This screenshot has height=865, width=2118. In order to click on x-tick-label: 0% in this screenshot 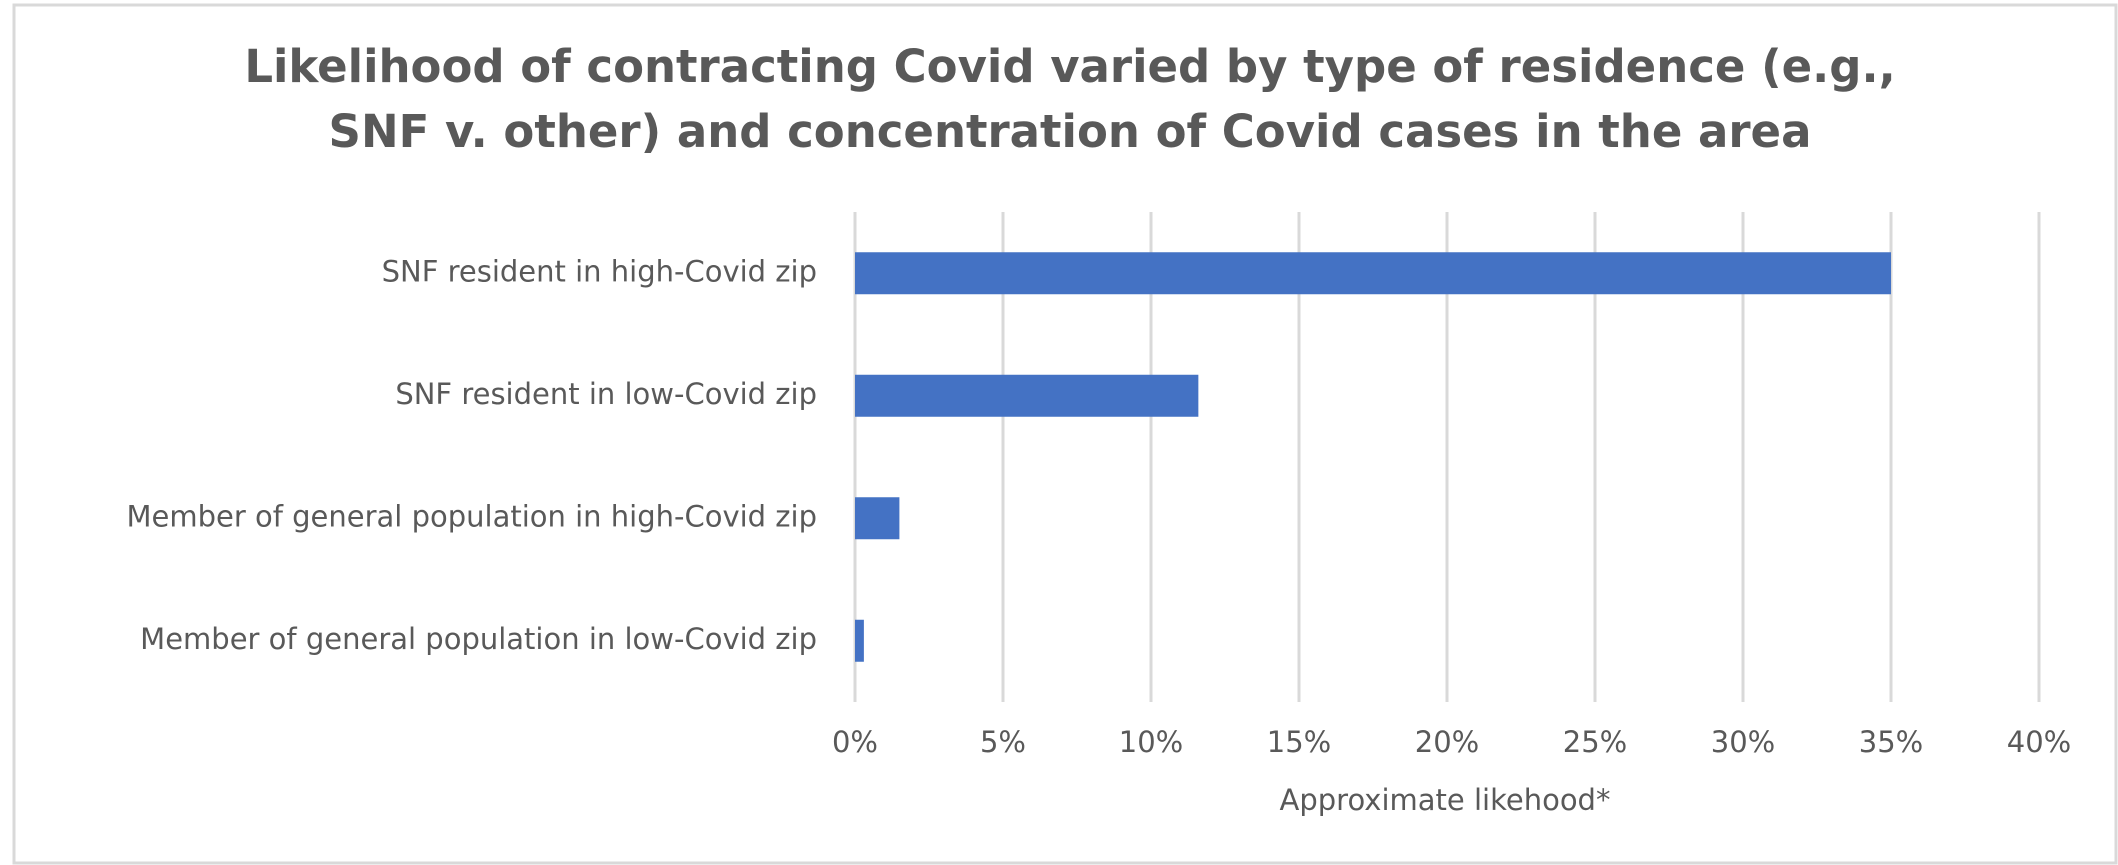, I will do `click(855, 742)`.